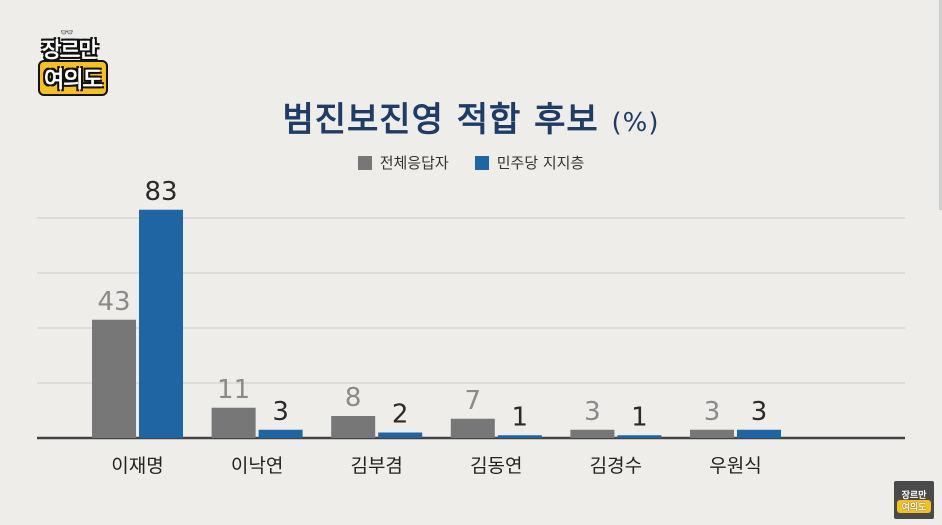 Image resolution: width=942 pixels, height=525 pixels. Describe the element at coordinates (113, 302) in the screenshot. I see `data-label: 43` at that location.